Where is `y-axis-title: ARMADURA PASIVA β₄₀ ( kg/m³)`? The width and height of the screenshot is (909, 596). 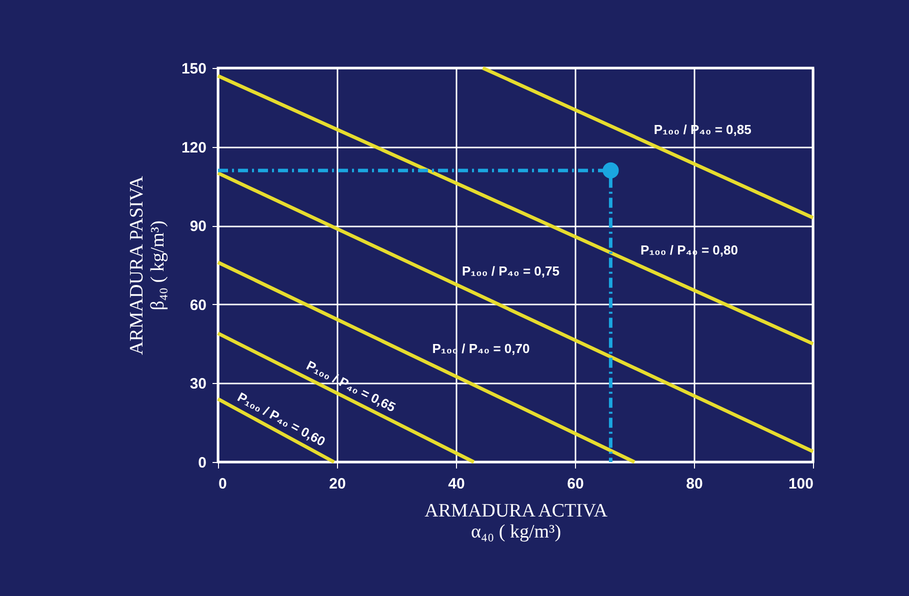 y-axis-title: ARMADURA PASIVA β₄₀ ( kg/m³) is located at coordinates (147, 265).